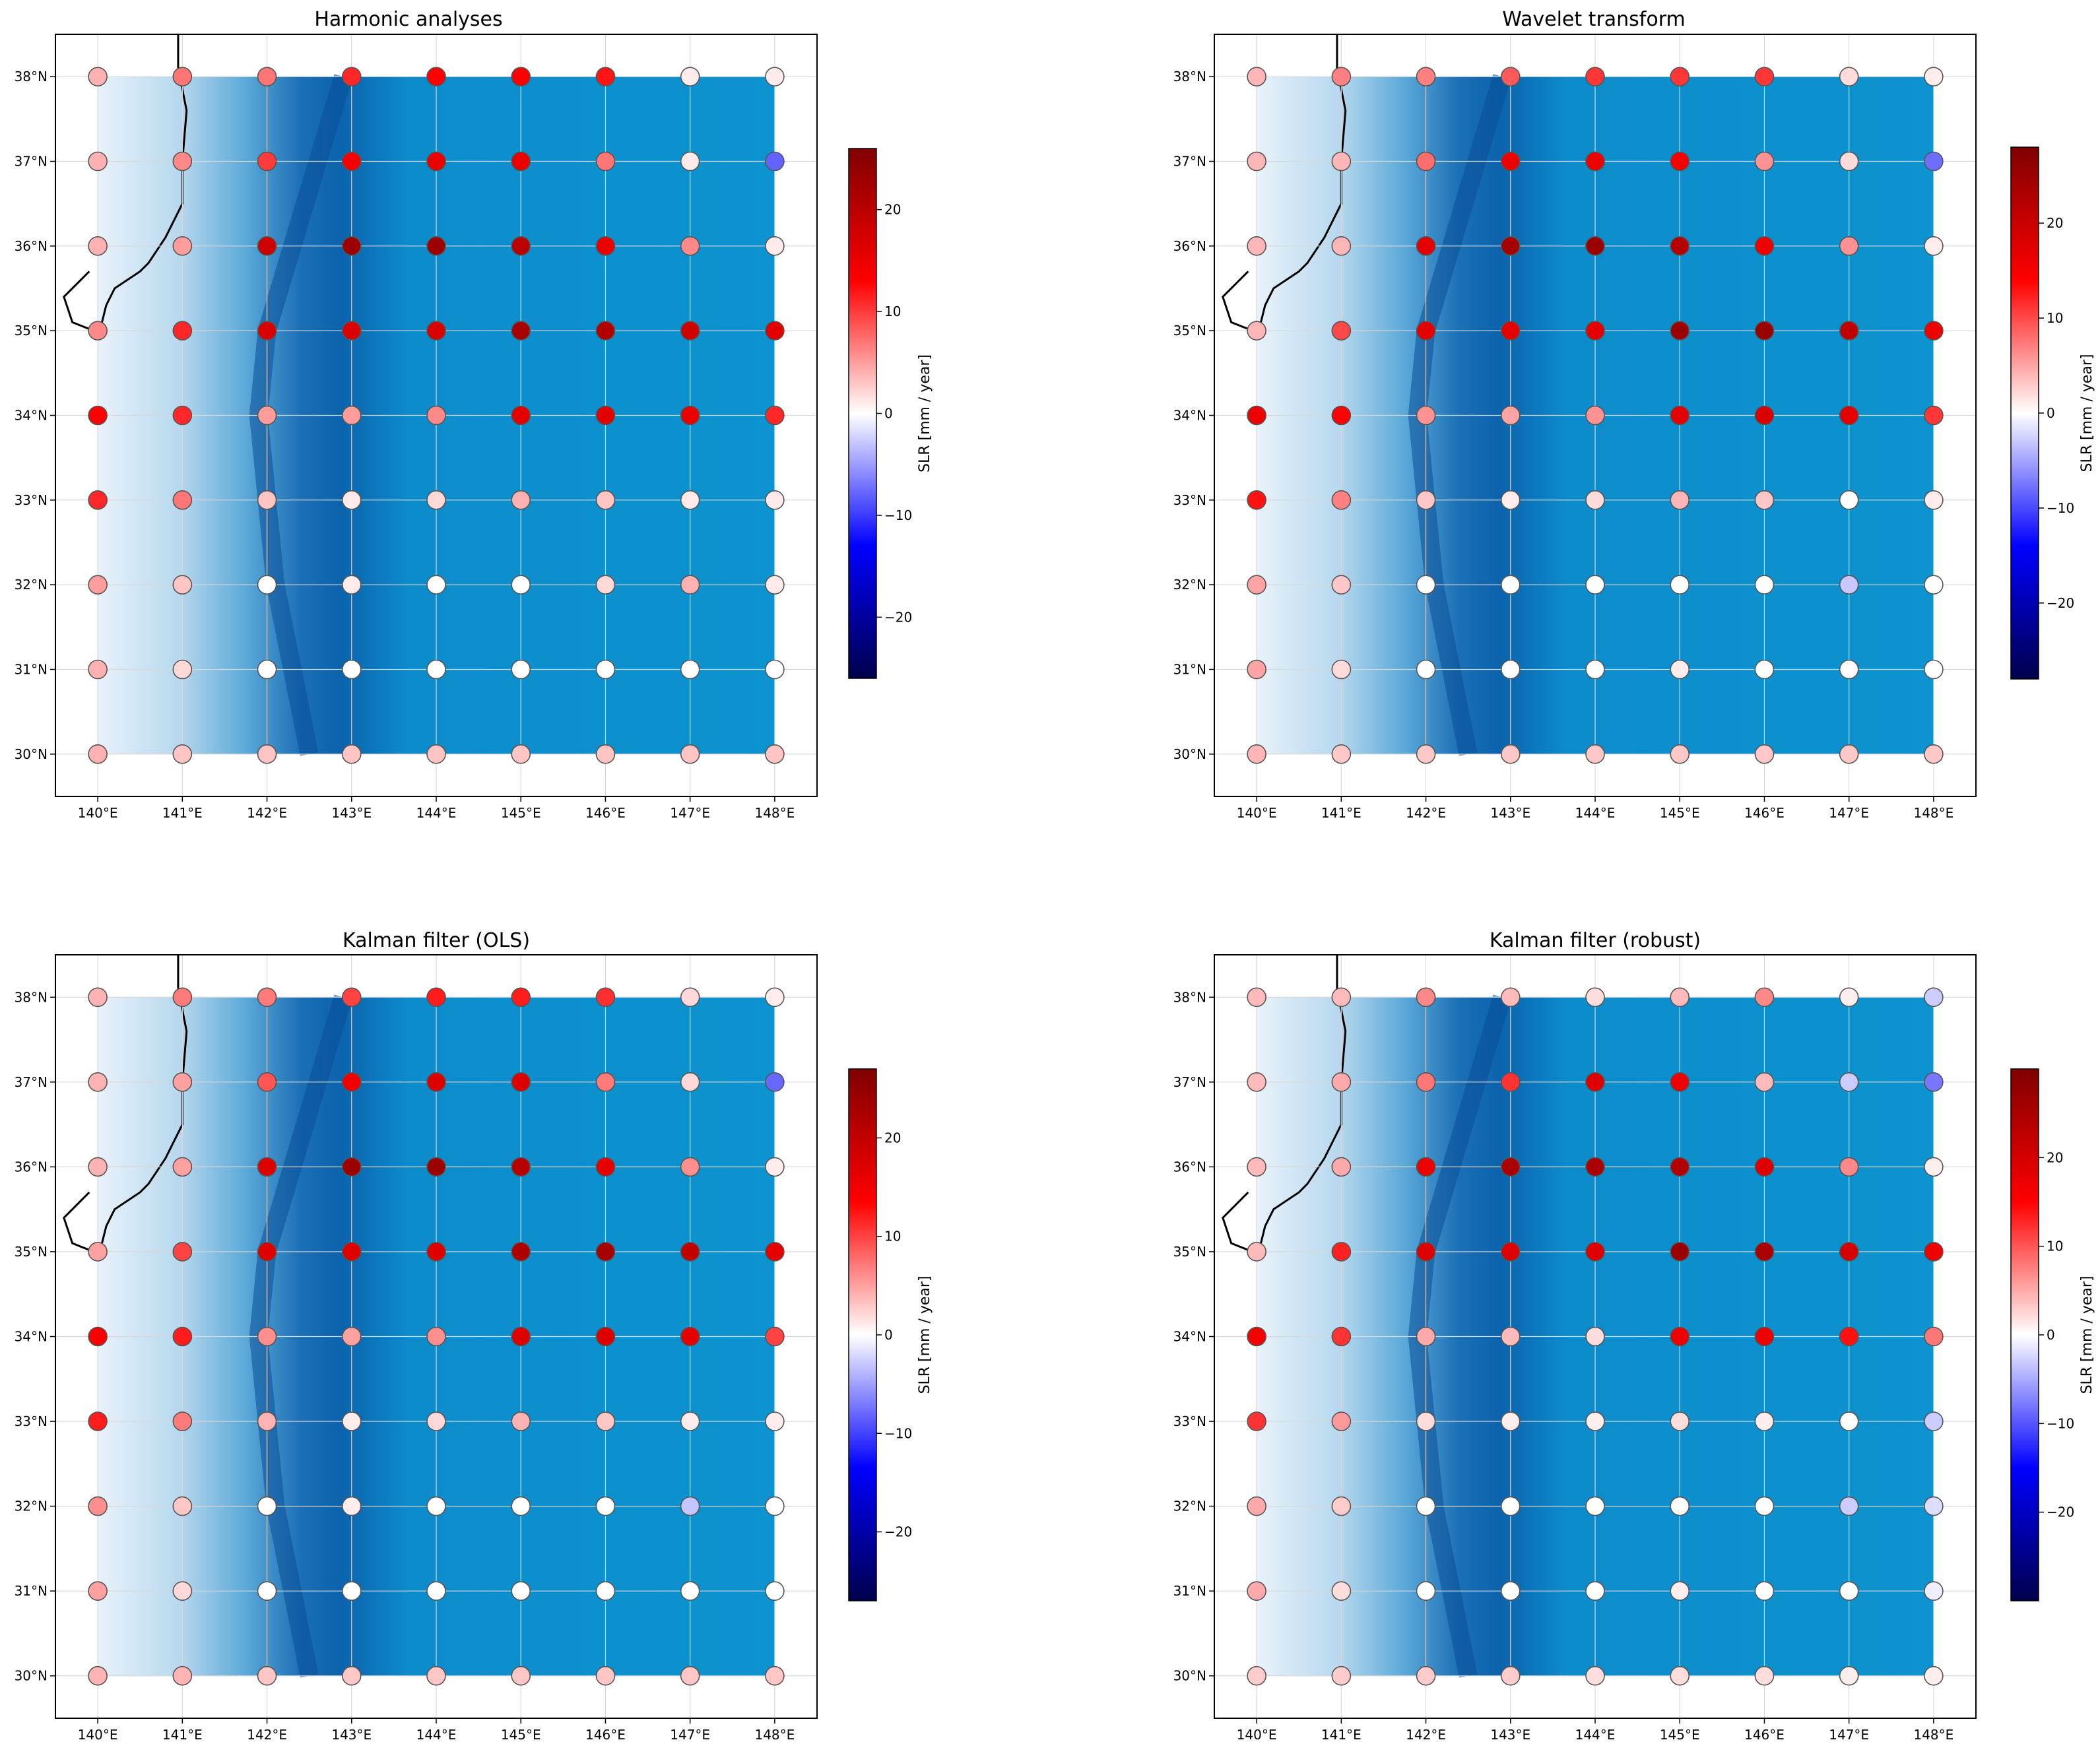  Describe the element at coordinates (1341, 1734) in the screenshot. I see `x-tick-label: 141°E` at that location.